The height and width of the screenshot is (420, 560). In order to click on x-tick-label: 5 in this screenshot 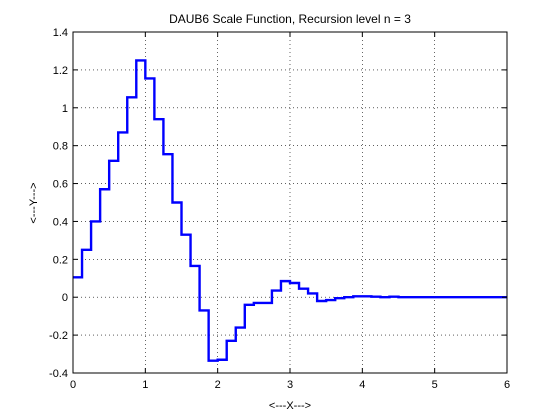, I will do `click(435, 385)`.